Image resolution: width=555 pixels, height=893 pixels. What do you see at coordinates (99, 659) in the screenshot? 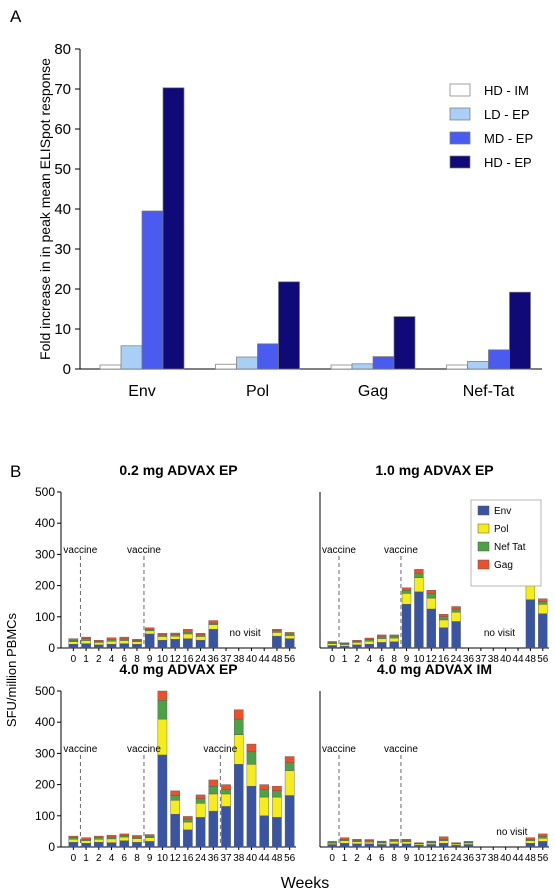
I see `x-tick-label-b: 2` at bounding box center [99, 659].